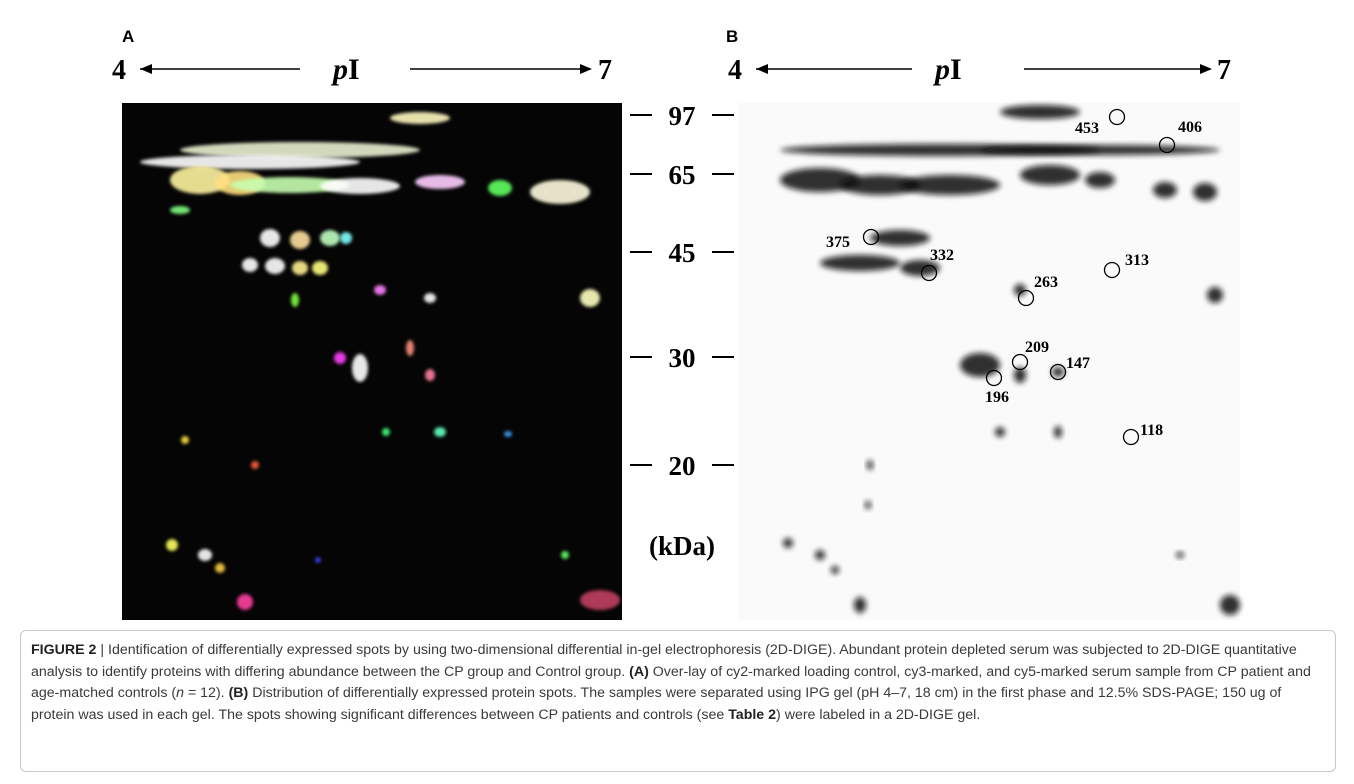 This screenshot has height=784, width=1354. What do you see at coordinates (1078, 363) in the screenshot?
I see `spot-label: 147` at bounding box center [1078, 363].